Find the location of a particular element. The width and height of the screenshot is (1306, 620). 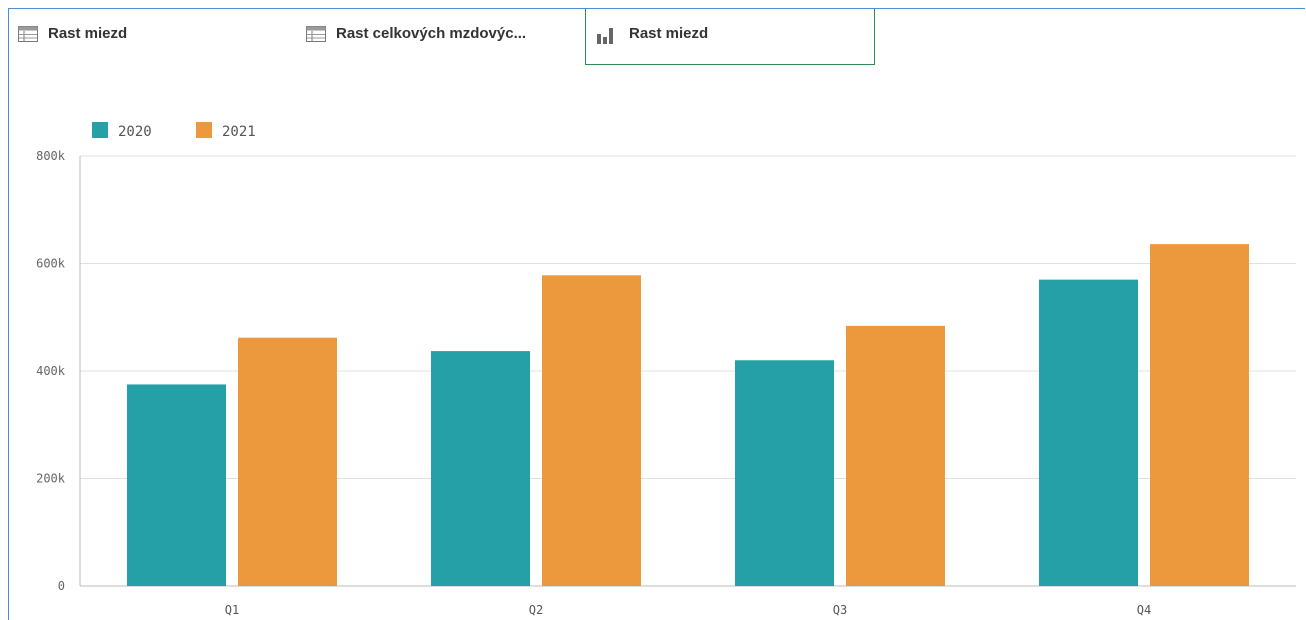

x-tick-label: Q3 is located at coordinates (840, 610).